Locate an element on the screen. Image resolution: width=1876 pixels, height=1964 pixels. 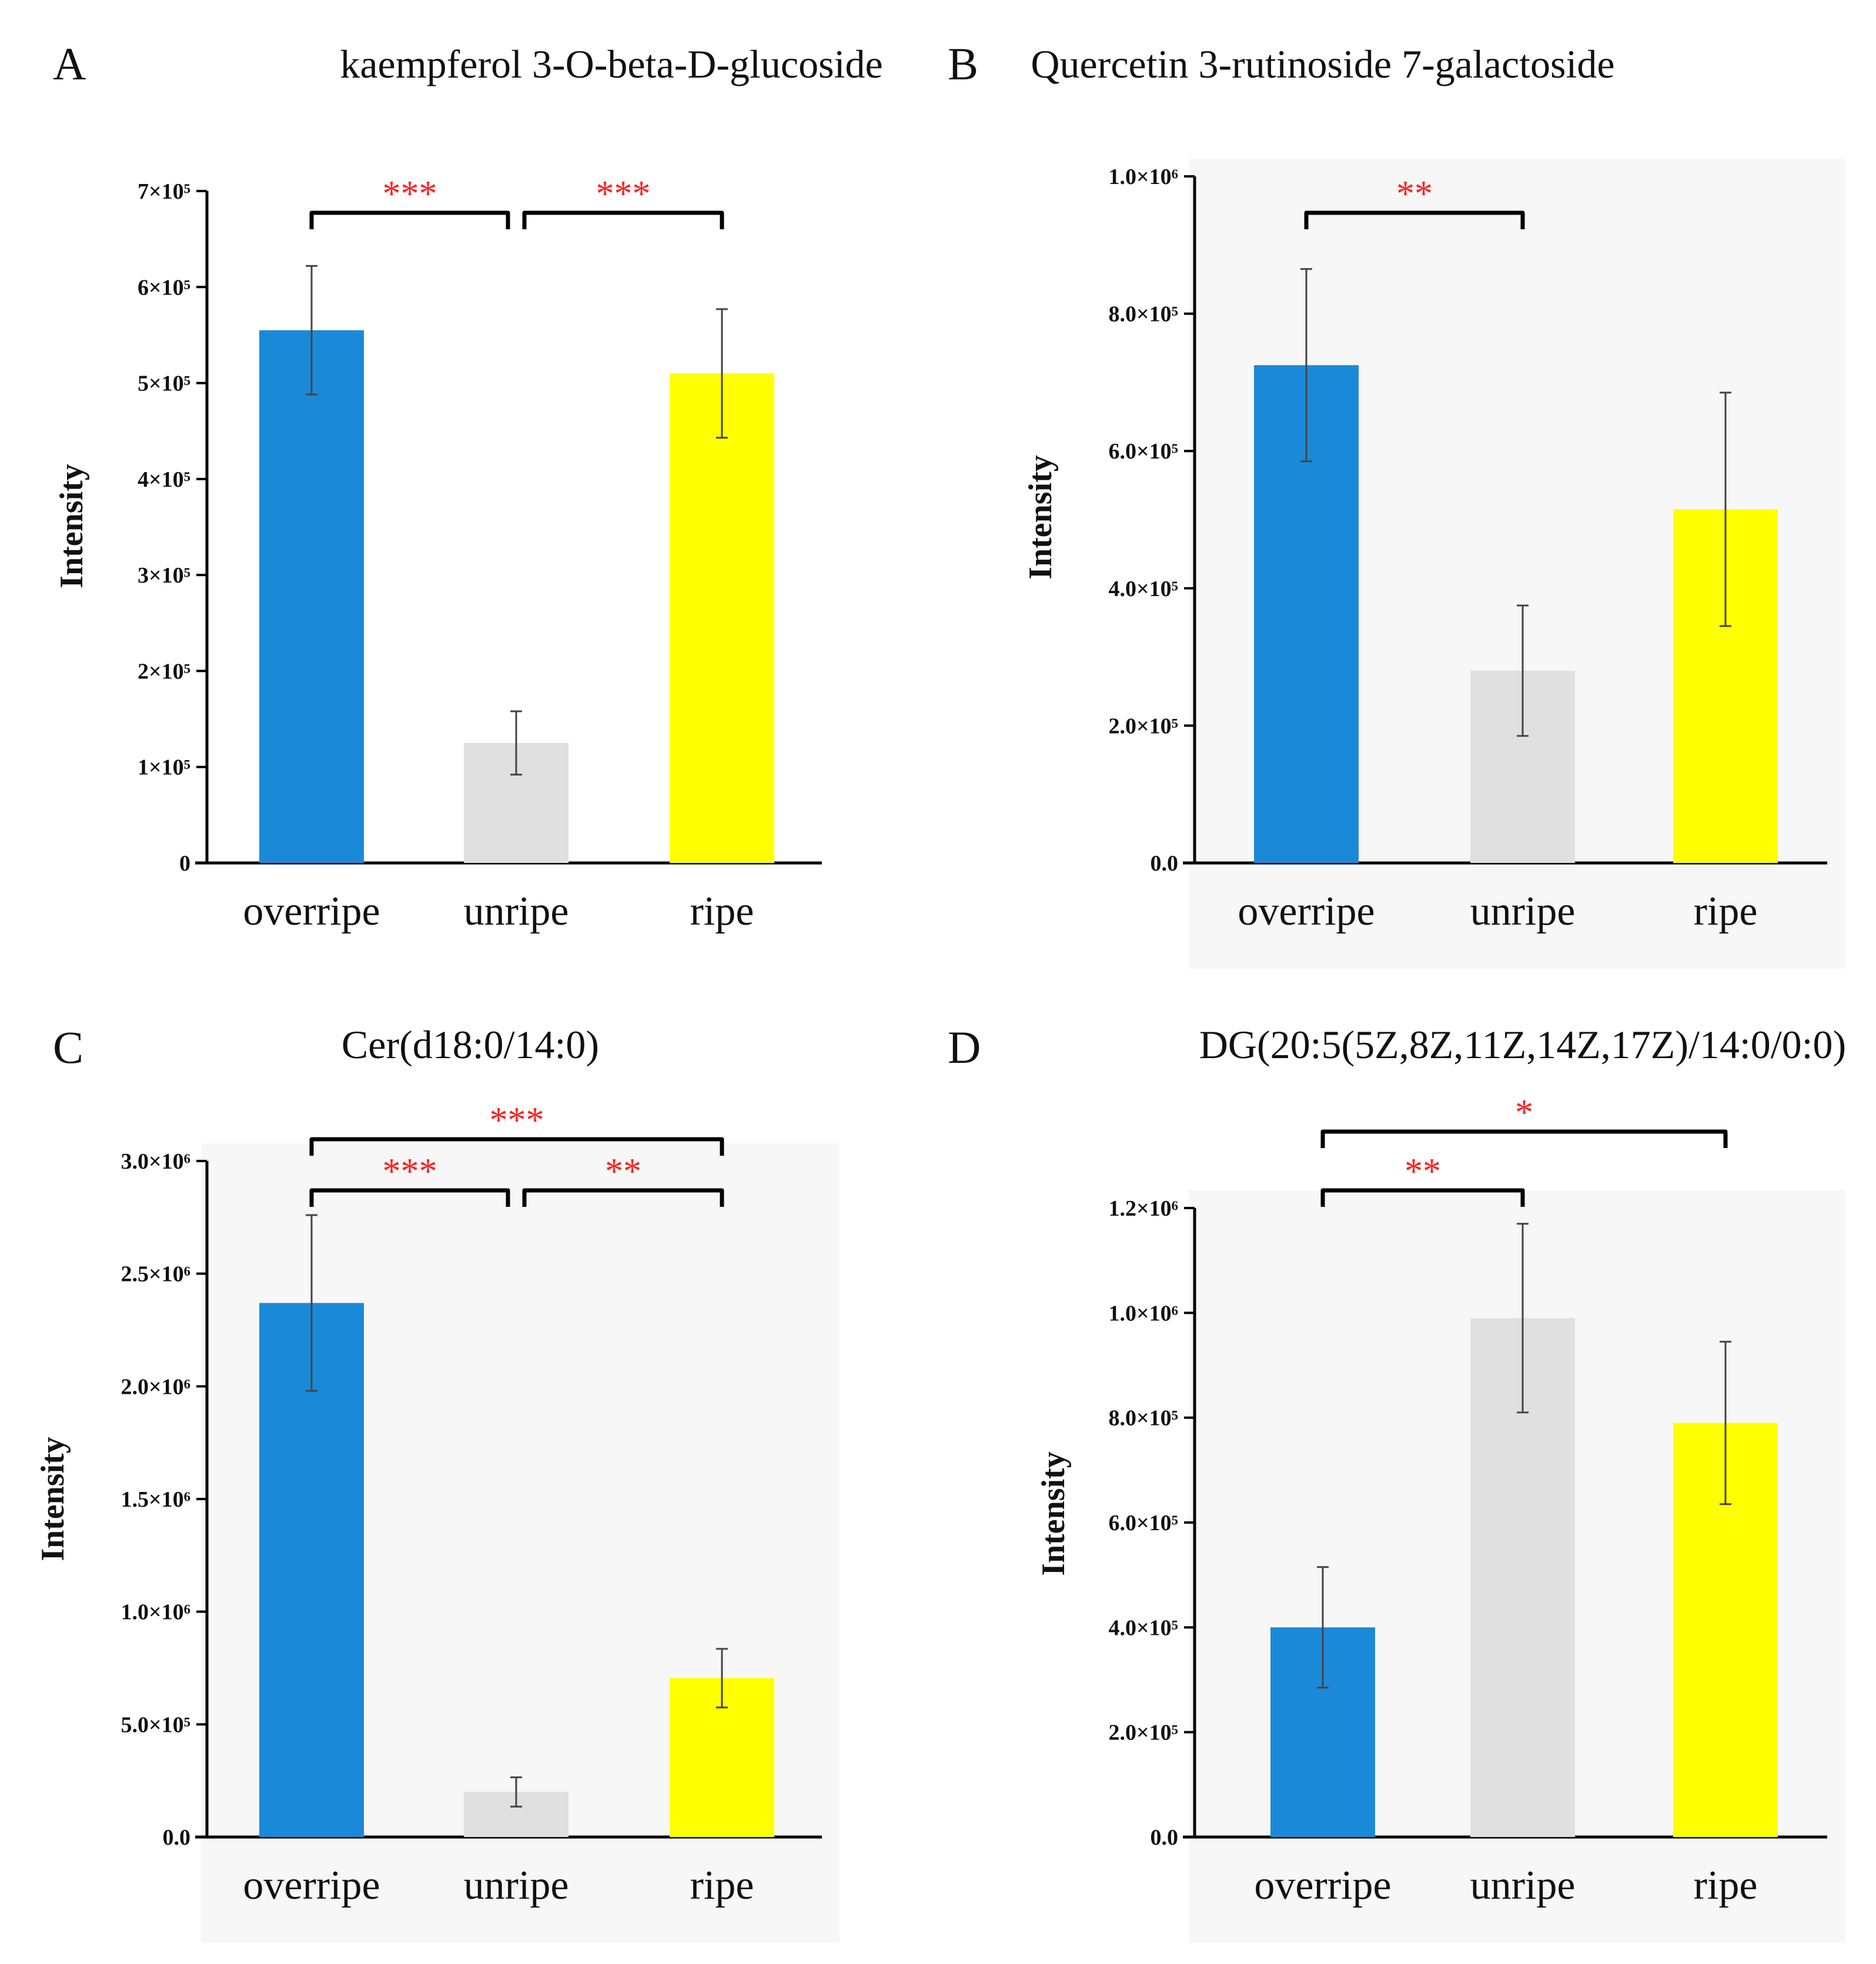
y-tick-label: 3×10⁵ is located at coordinates (164, 575).